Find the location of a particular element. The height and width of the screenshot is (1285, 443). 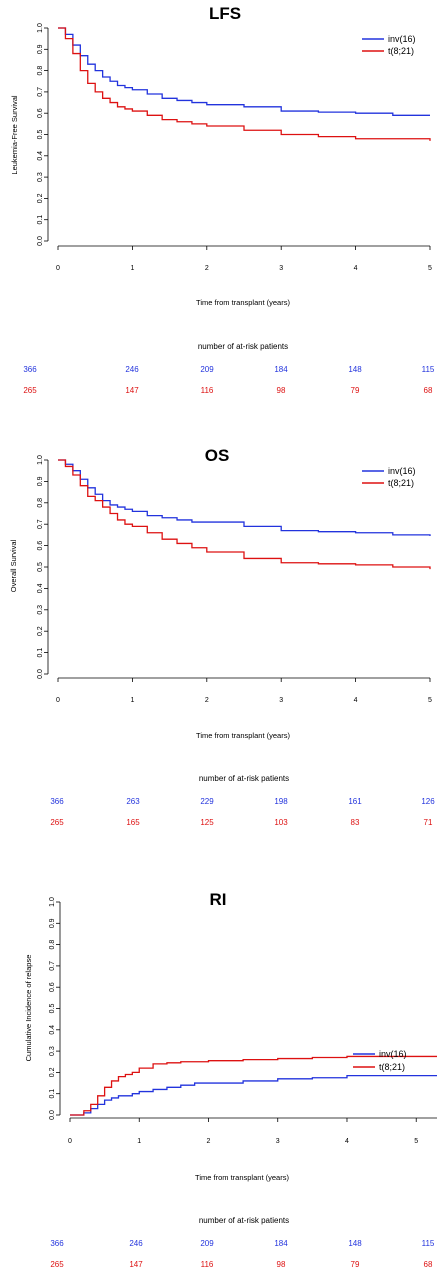

y-axis-label: Leukemia-Free Survival is located at coordinates (14, 135).